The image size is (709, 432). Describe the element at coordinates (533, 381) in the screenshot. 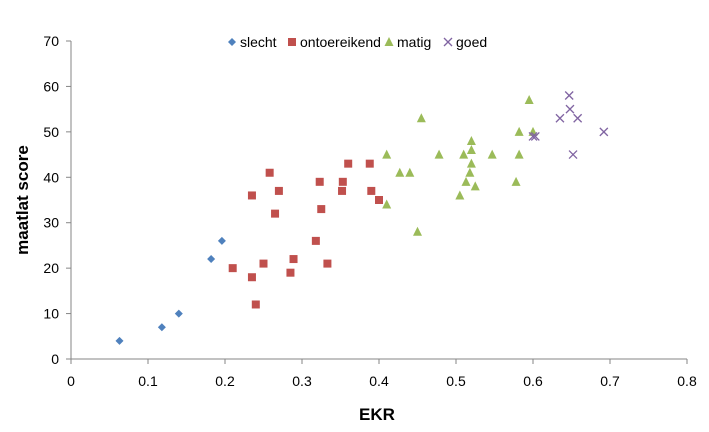

I see `x-tick-label: 0.6` at that location.